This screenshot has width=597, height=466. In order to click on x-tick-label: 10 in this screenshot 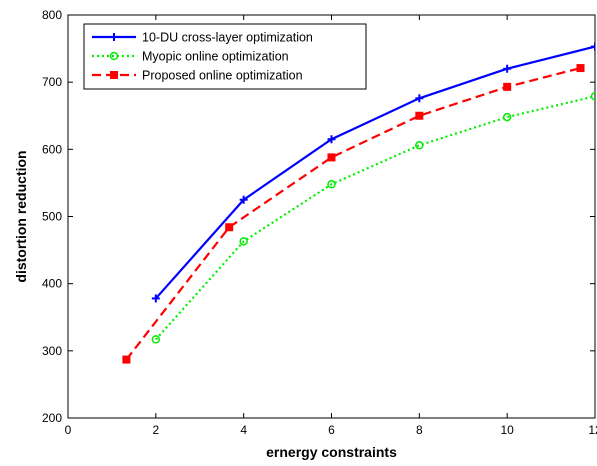, I will do `click(507, 430)`.